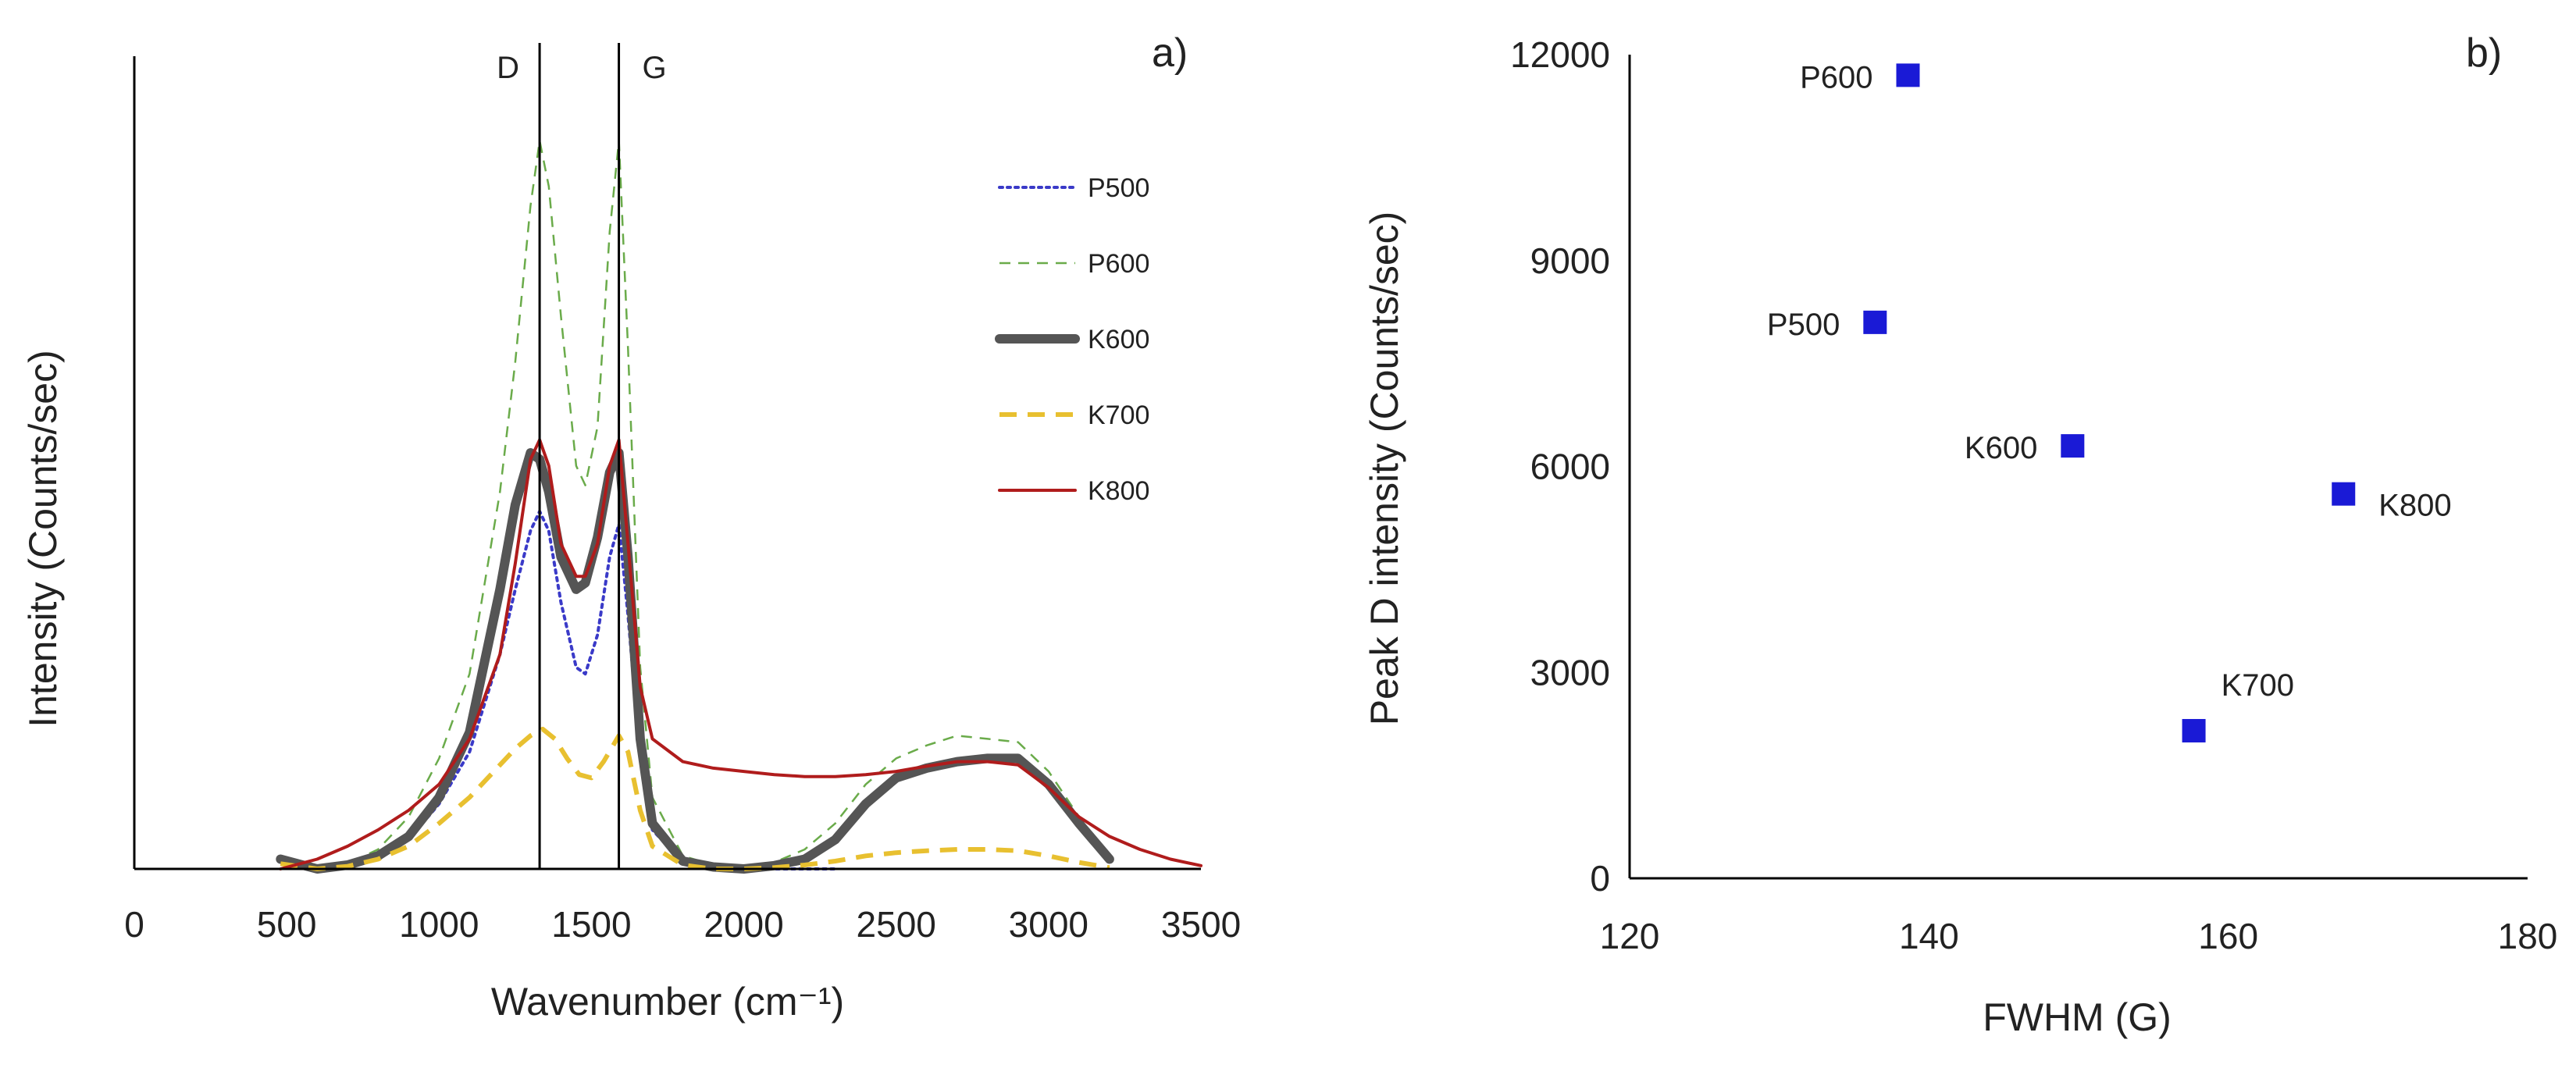  Describe the element at coordinates (2001, 448) in the screenshot. I see `data-point-label-k600: K600` at that location.